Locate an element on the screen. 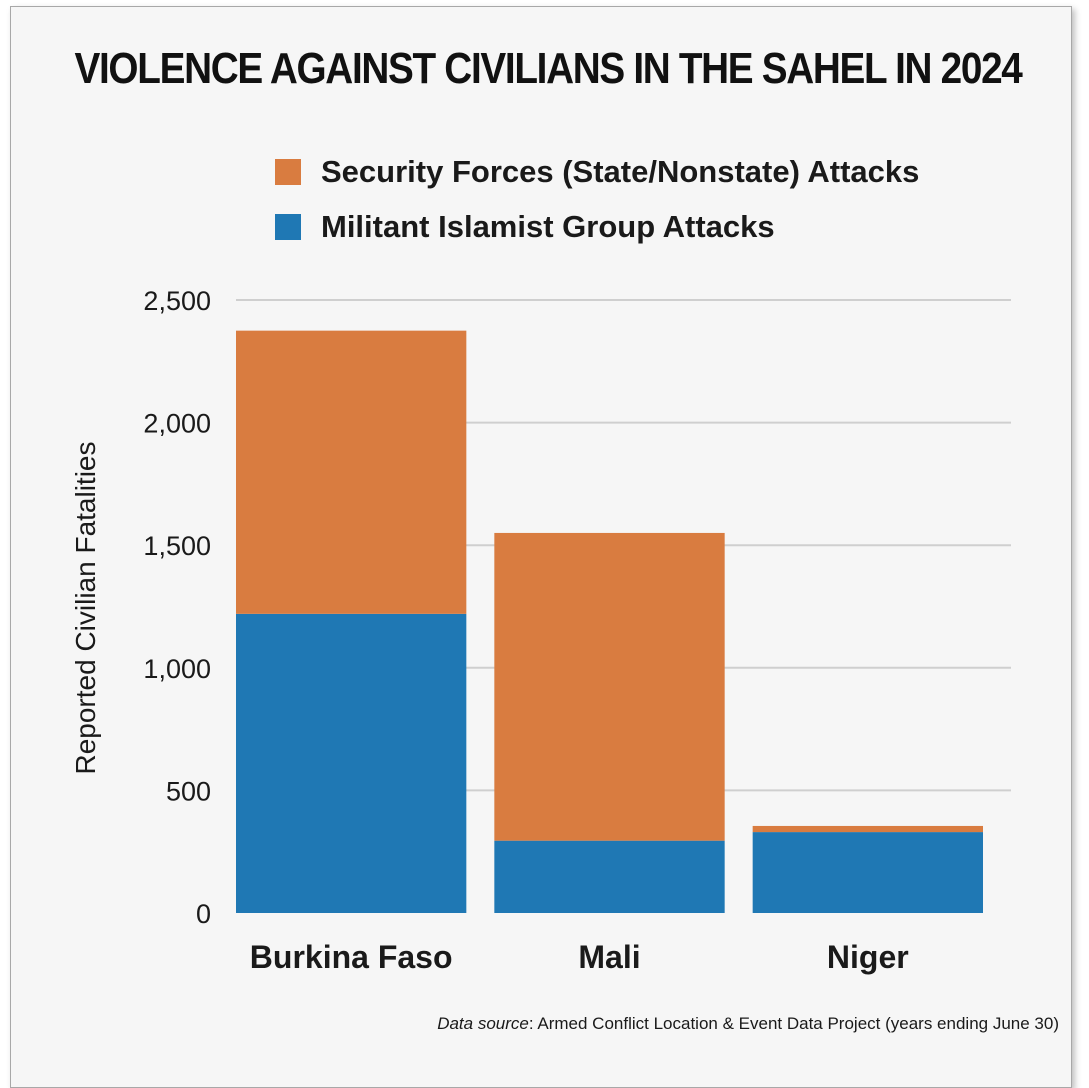 This screenshot has height=1088, width=1089. y-tick-label-2500: 2,500 is located at coordinates (177, 301).